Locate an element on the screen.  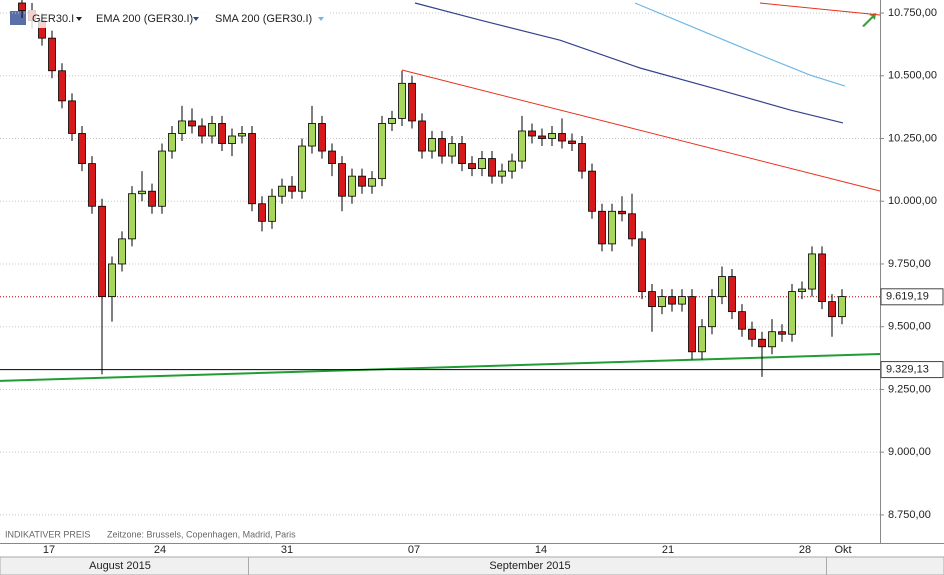
price-label-box is located at coordinates (912, 370).